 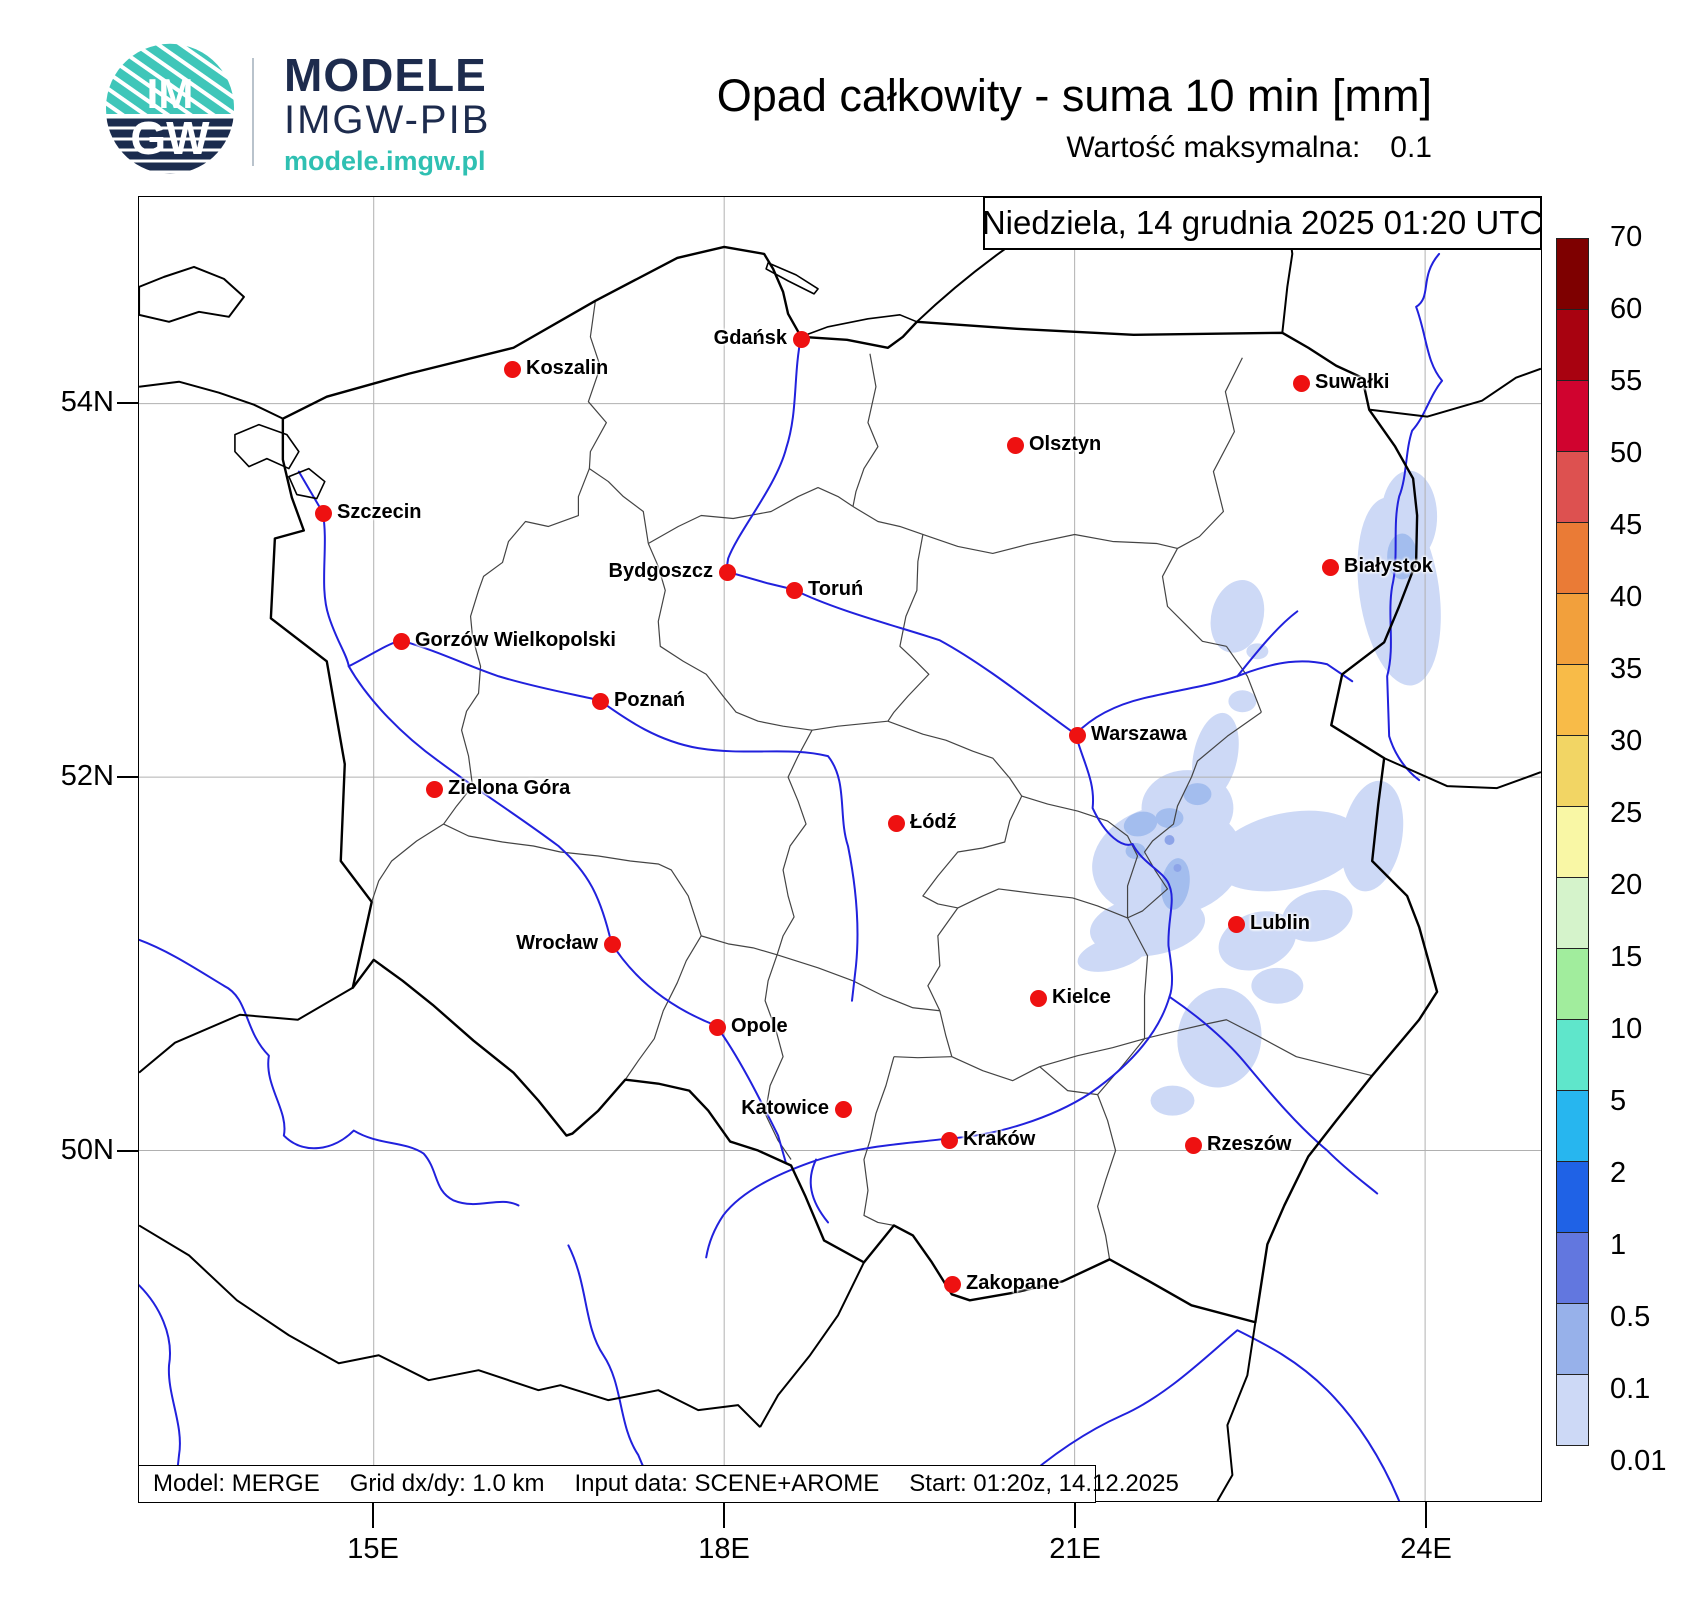 I want to click on model-info-item: Grid dx/dy: 1.0 km, so click(x=447, y=1483).